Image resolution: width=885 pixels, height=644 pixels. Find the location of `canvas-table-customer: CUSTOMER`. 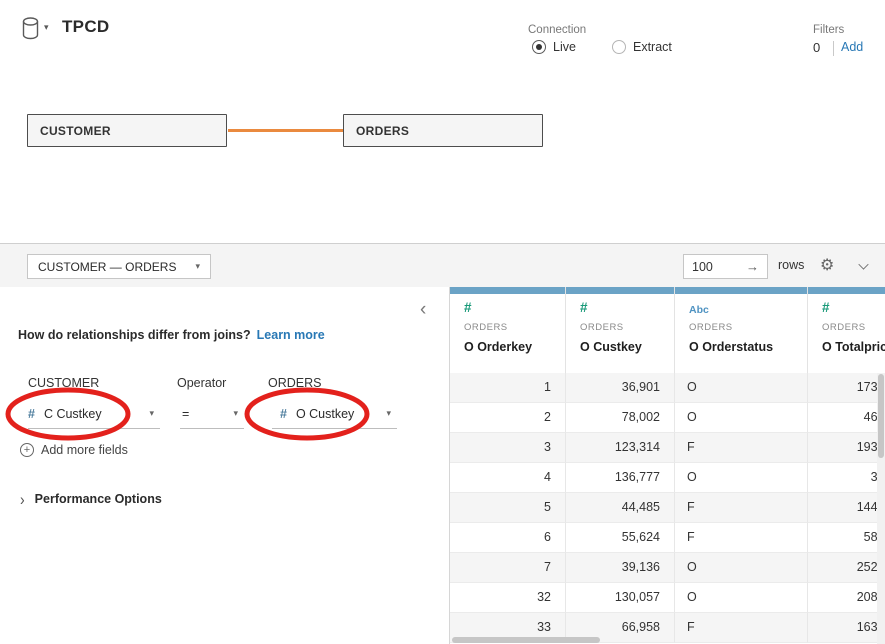

canvas-table-customer: CUSTOMER is located at coordinates (127, 130).